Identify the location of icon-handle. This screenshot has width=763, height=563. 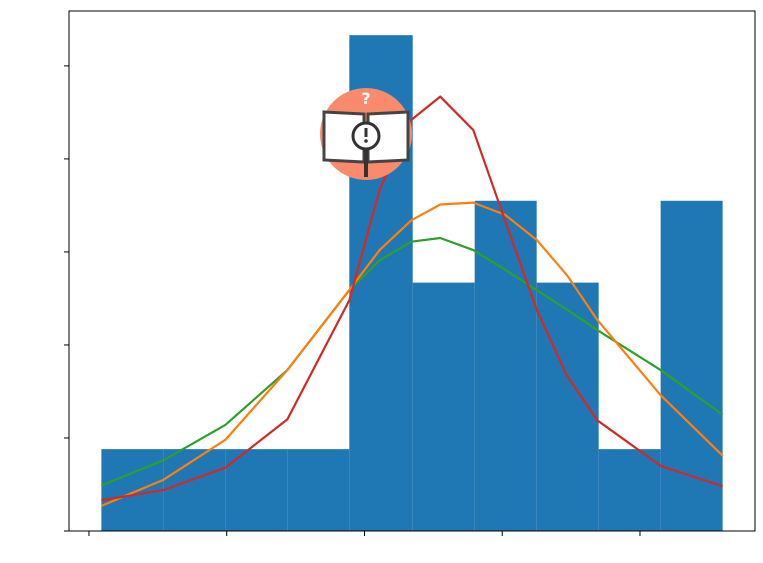
(366, 163).